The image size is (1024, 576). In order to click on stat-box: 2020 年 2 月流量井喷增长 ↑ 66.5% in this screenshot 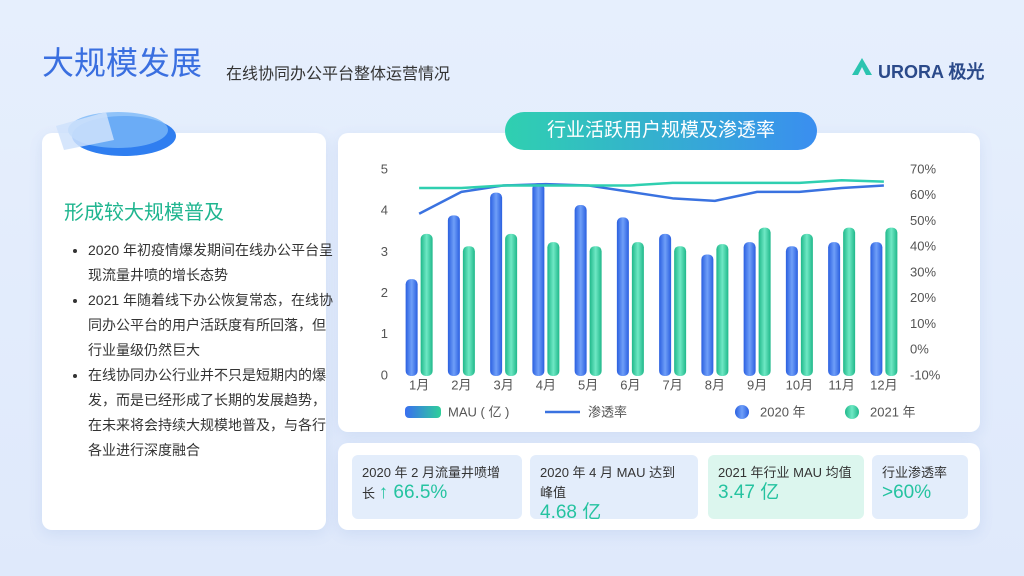, I will do `click(437, 487)`.